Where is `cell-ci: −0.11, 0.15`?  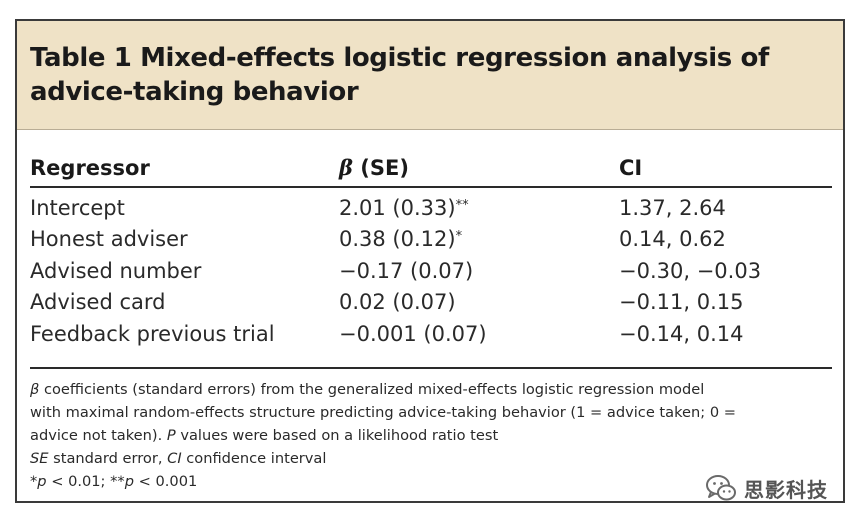
cell-ci: −0.11, 0.15 is located at coordinates (681, 302).